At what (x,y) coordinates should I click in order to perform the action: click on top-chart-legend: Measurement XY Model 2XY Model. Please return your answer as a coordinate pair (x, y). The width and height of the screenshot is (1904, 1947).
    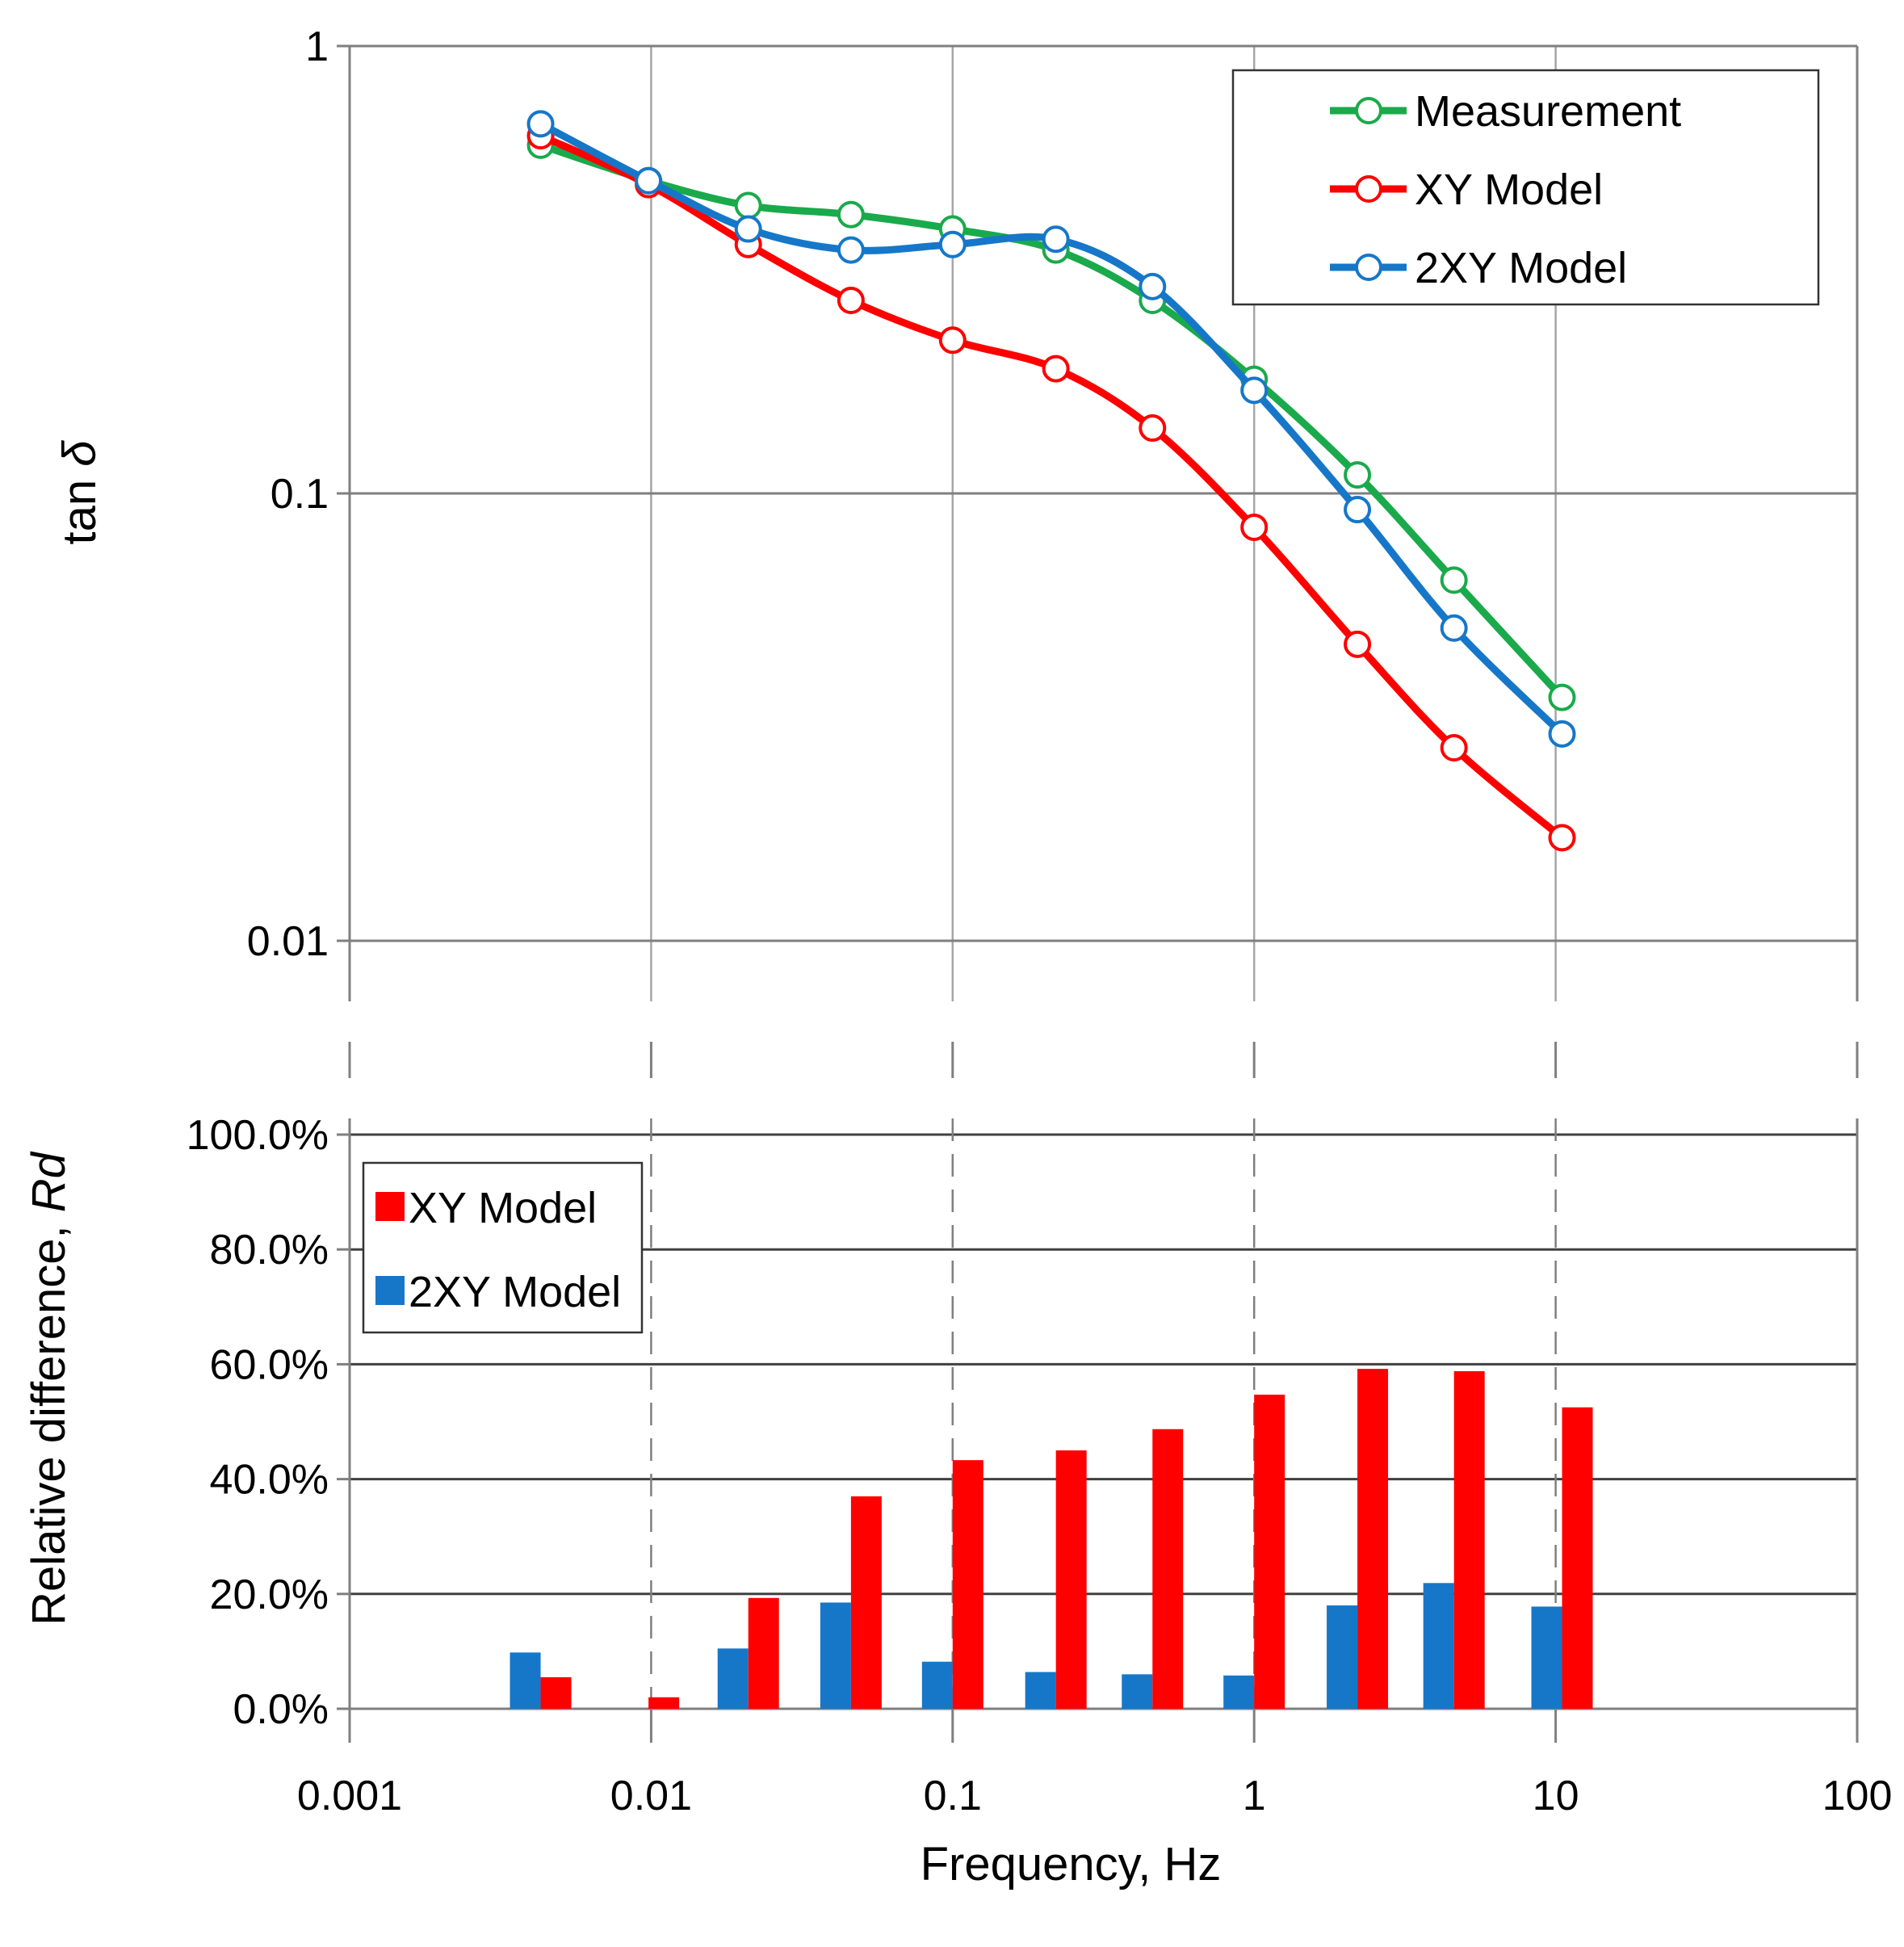
    Looking at the image, I should click on (1525, 187).